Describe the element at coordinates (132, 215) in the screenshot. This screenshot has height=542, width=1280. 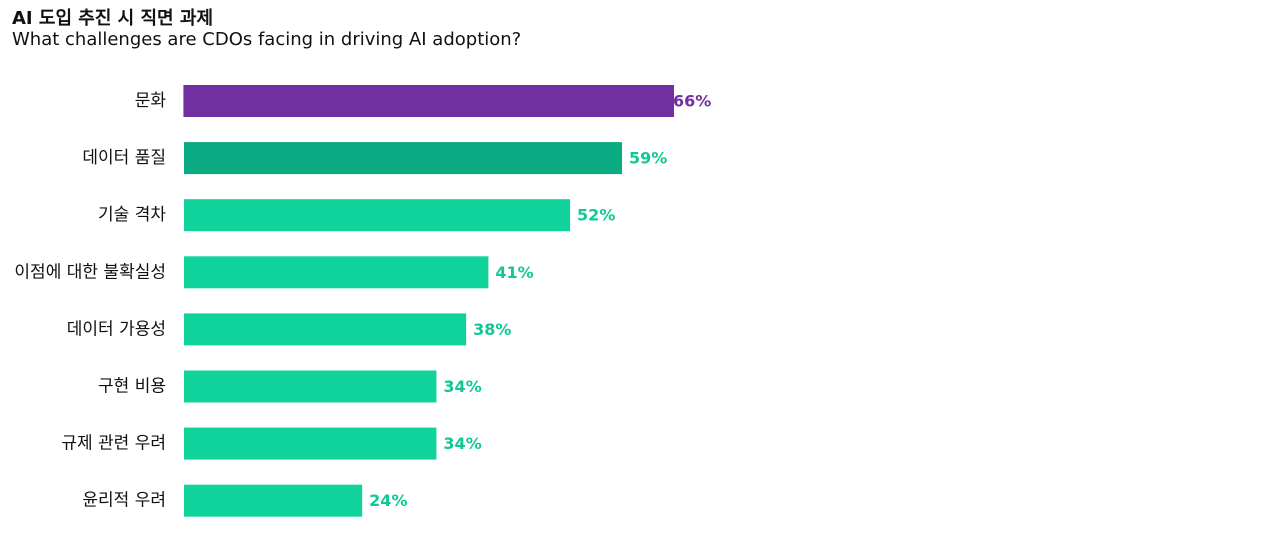
I see `category-label-3: 기술 격차` at that location.